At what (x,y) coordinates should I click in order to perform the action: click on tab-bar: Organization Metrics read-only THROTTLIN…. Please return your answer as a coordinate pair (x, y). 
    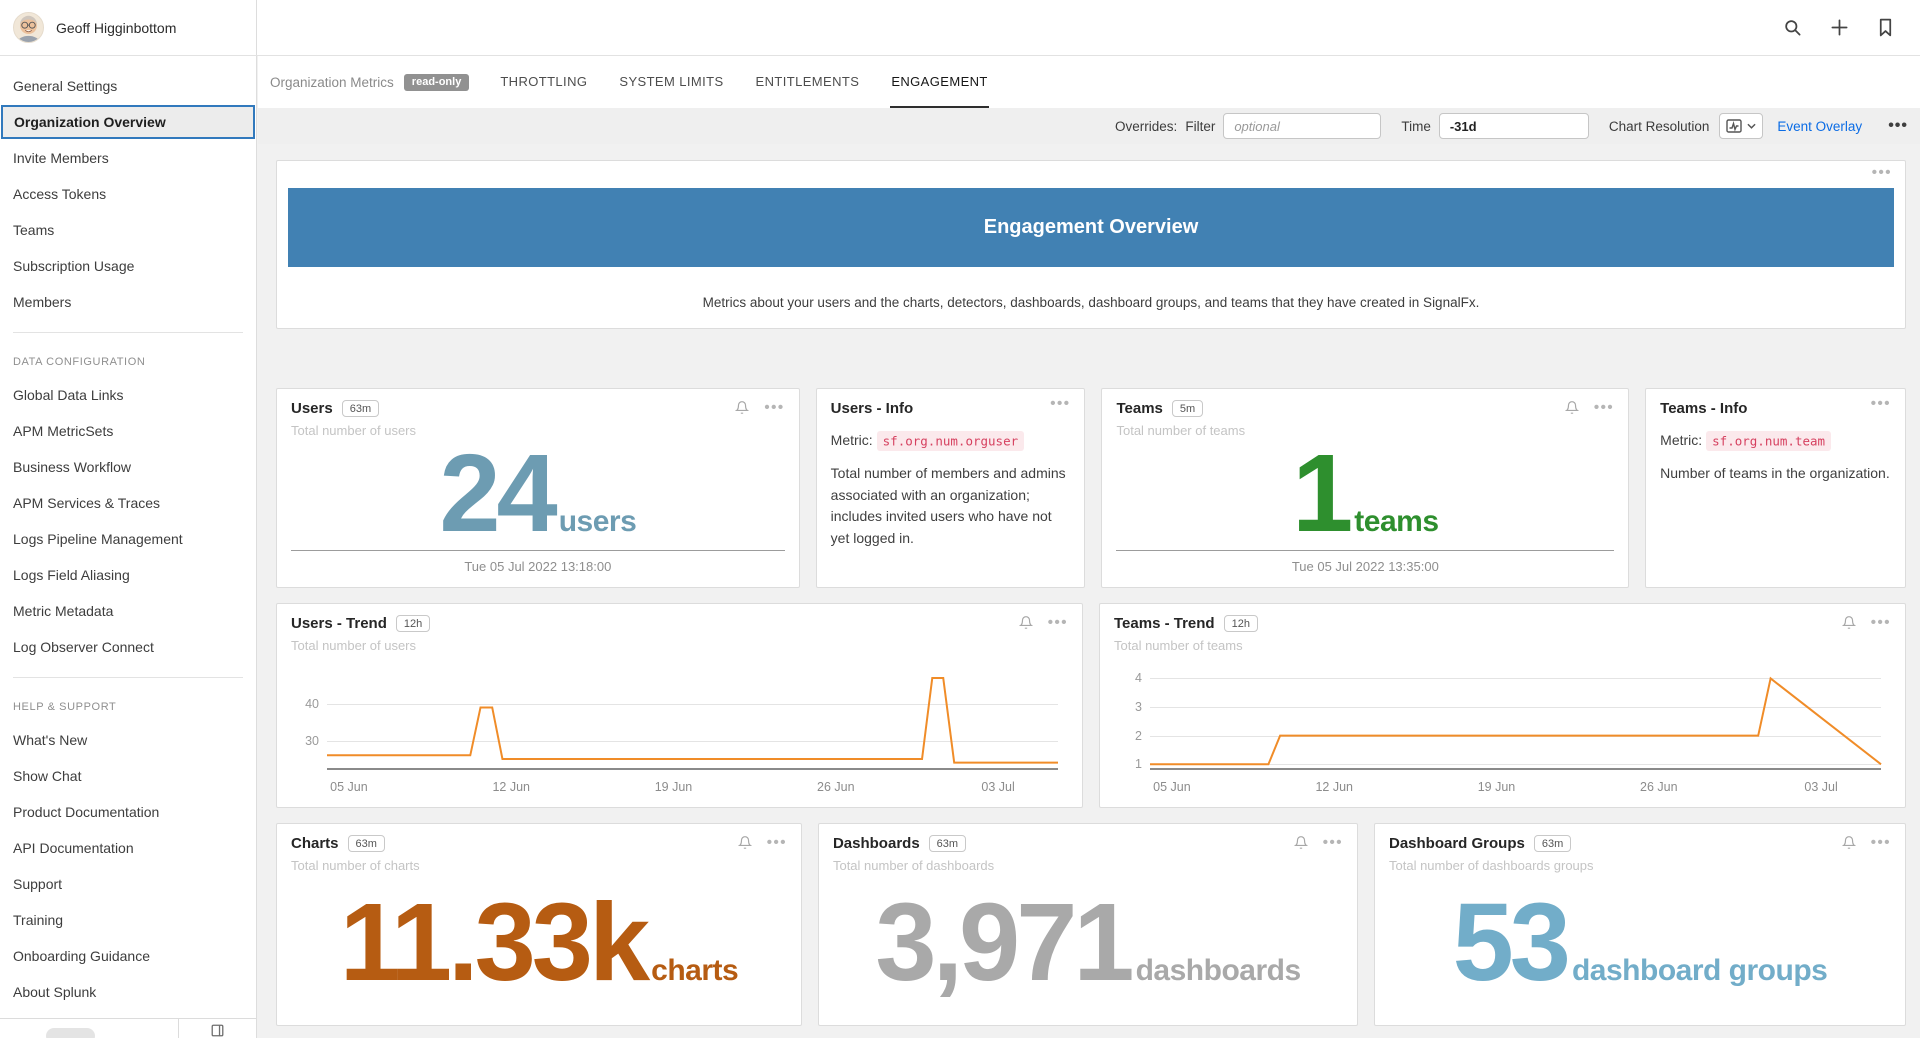
    Looking at the image, I should click on (1089, 82).